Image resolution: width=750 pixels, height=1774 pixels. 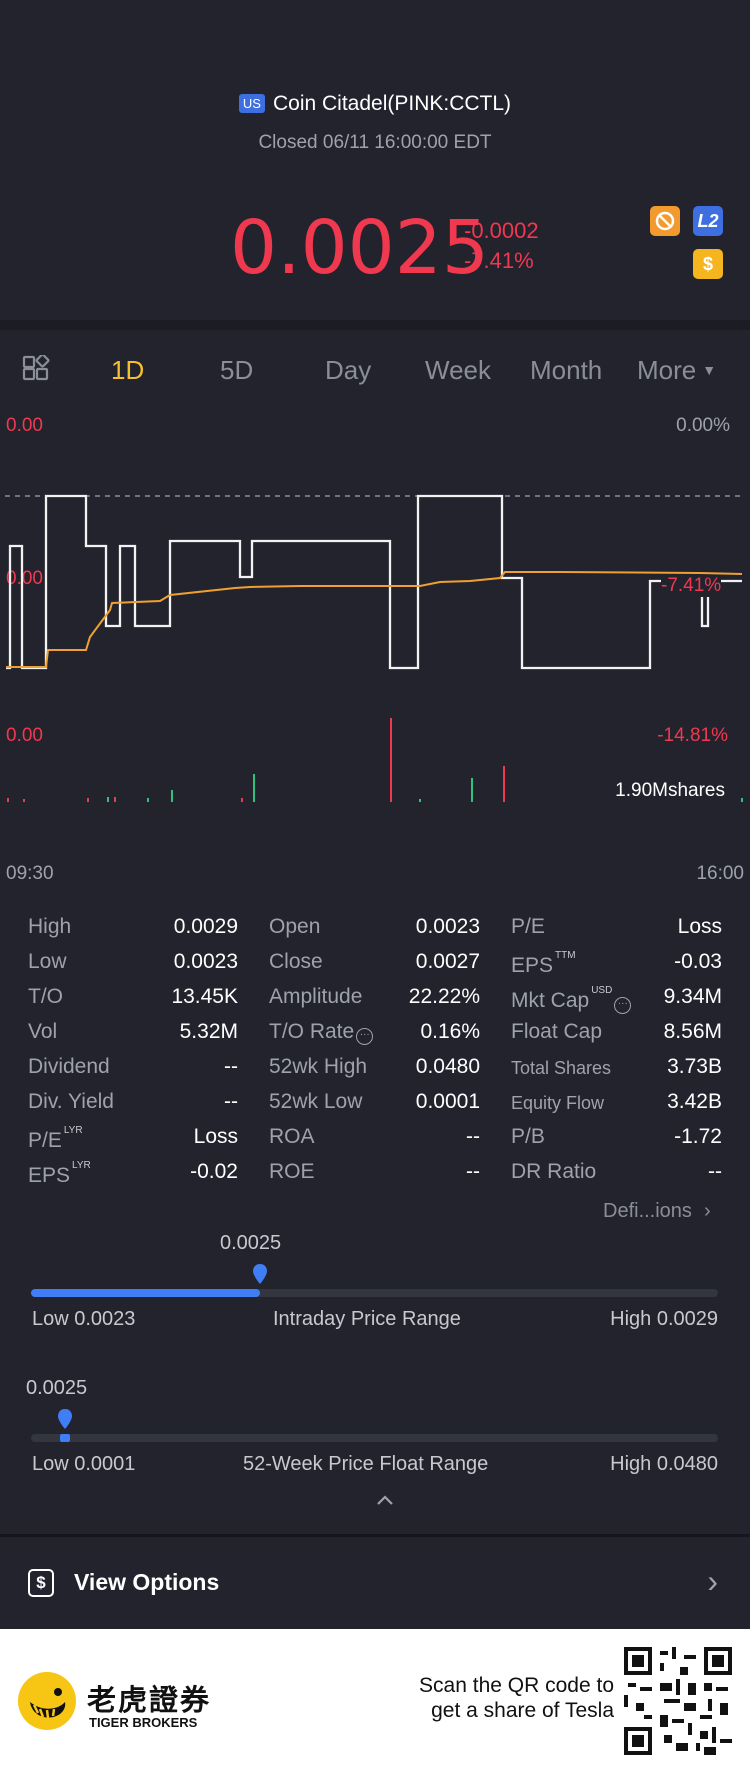 What do you see at coordinates (24, 425) in the screenshot?
I see `chart-left-top-label: 0.00` at bounding box center [24, 425].